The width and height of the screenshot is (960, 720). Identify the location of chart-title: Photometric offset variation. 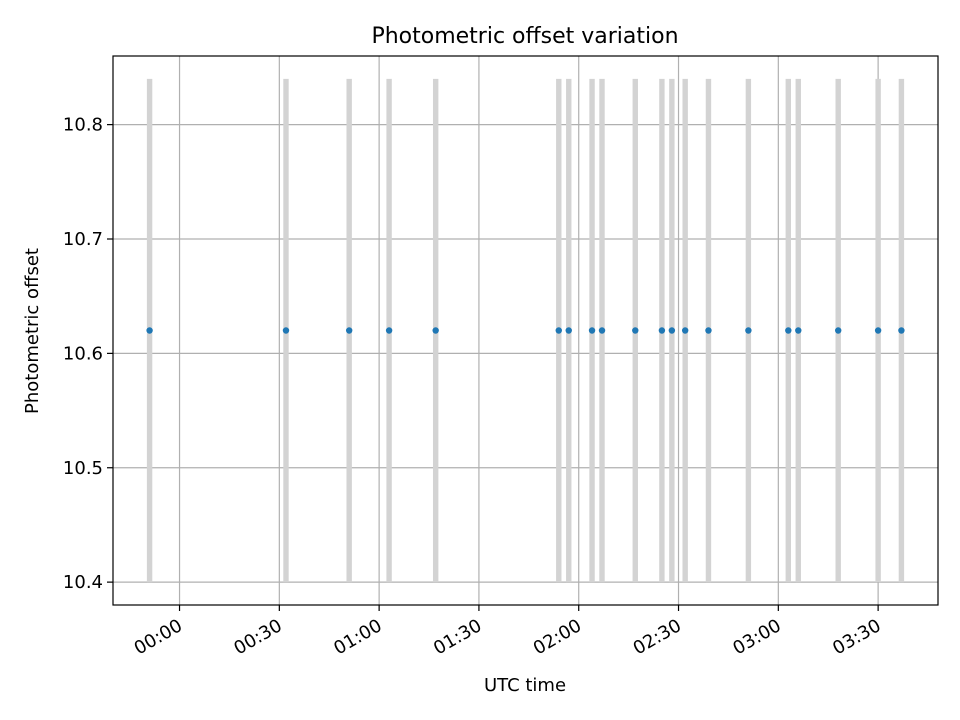
(524, 36).